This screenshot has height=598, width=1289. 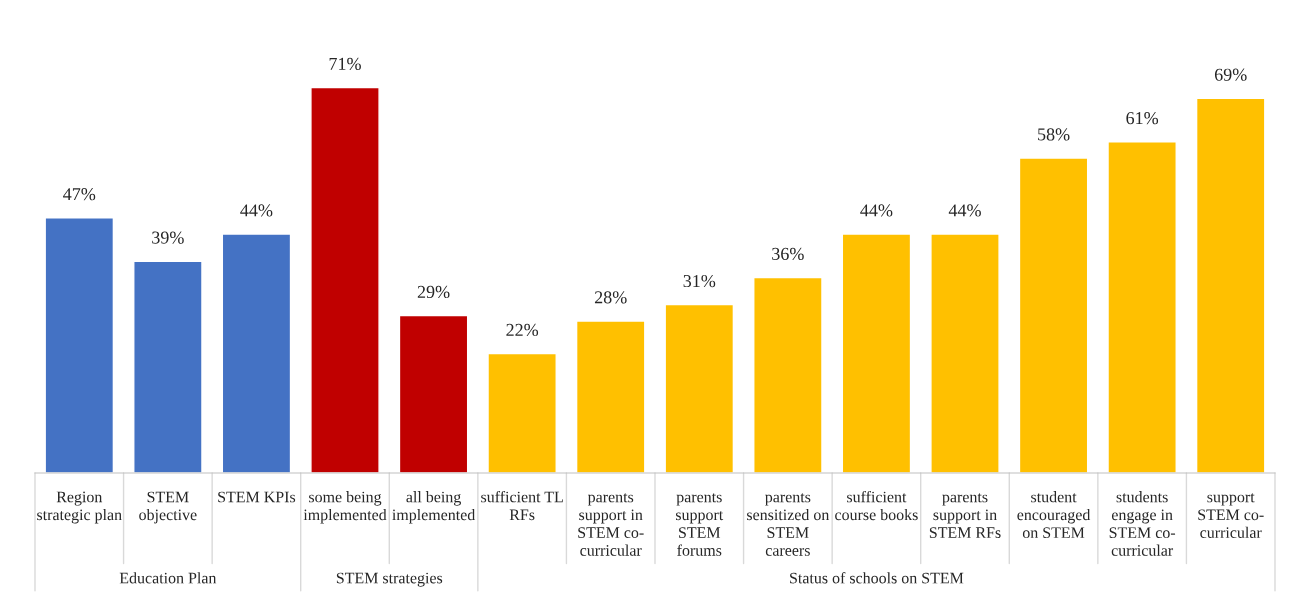 What do you see at coordinates (610, 297) in the screenshot?
I see `data-label: 28%` at bounding box center [610, 297].